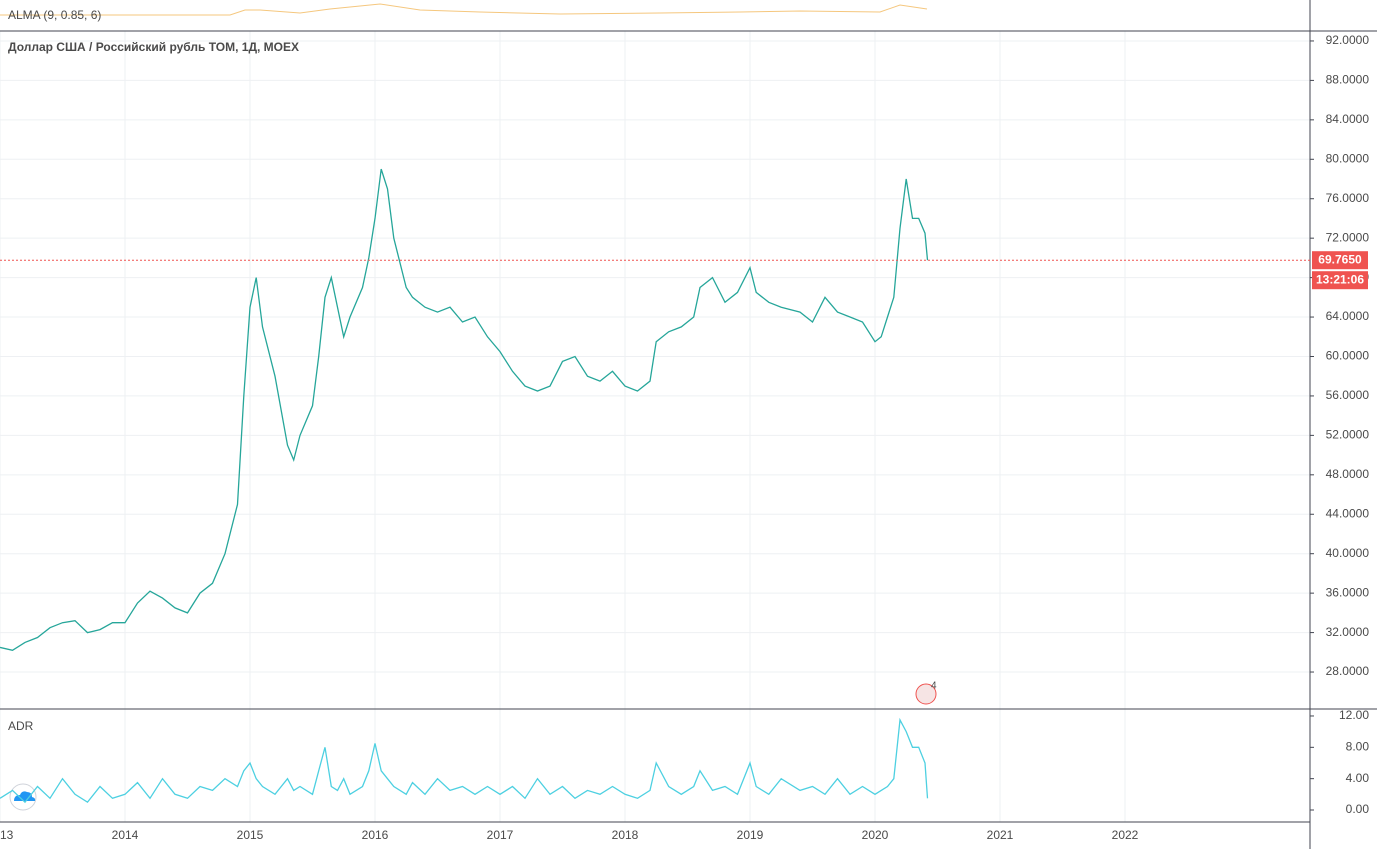 This screenshot has width=1377, height=854. I want to click on adr-title: ADR, so click(21, 726).